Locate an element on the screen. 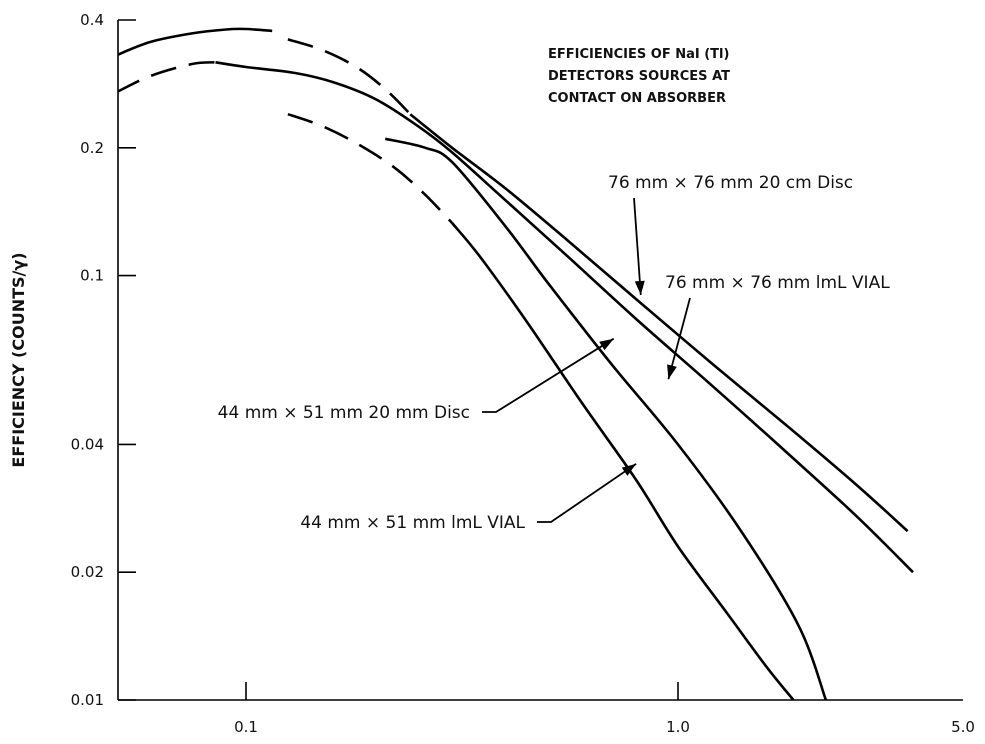 The height and width of the screenshot is (744, 985). annotation-label: 44 mm × 51 mm lmL VIAL is located at coordinates (412, 523).